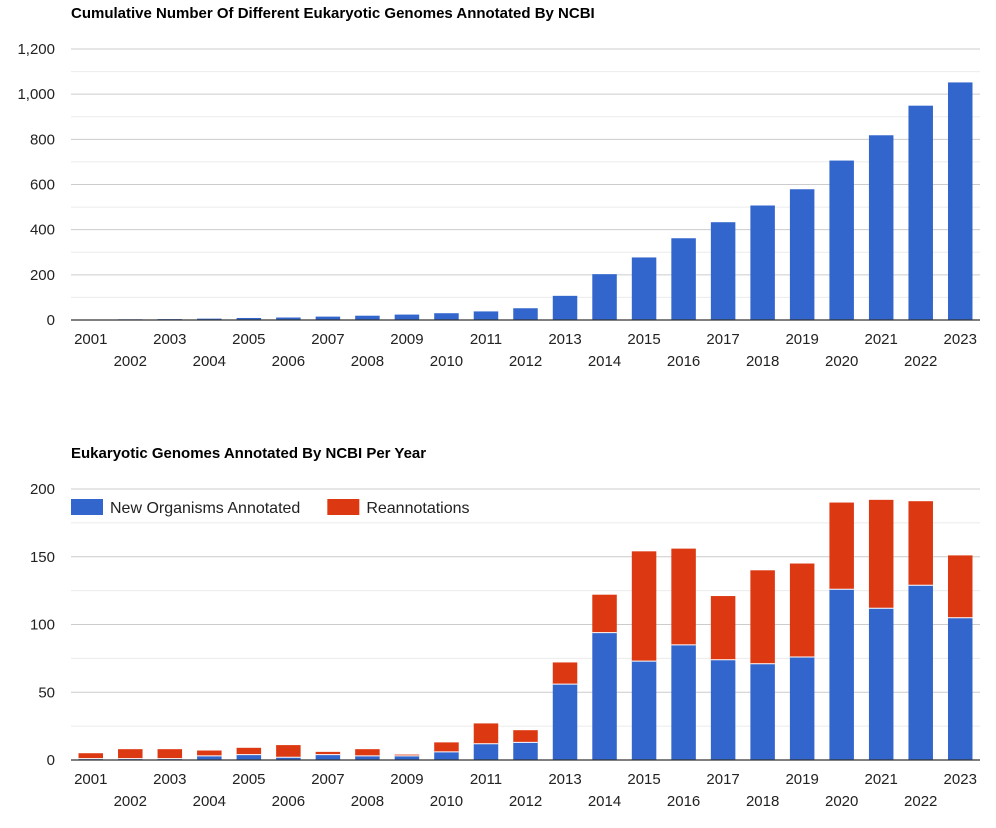 The width and height of the screenshot is (996, 828). What do you see at coordinates (36, 49) in the screenshot?
I see `y-tick-label: 1,200` at bounding box center [36, 49].